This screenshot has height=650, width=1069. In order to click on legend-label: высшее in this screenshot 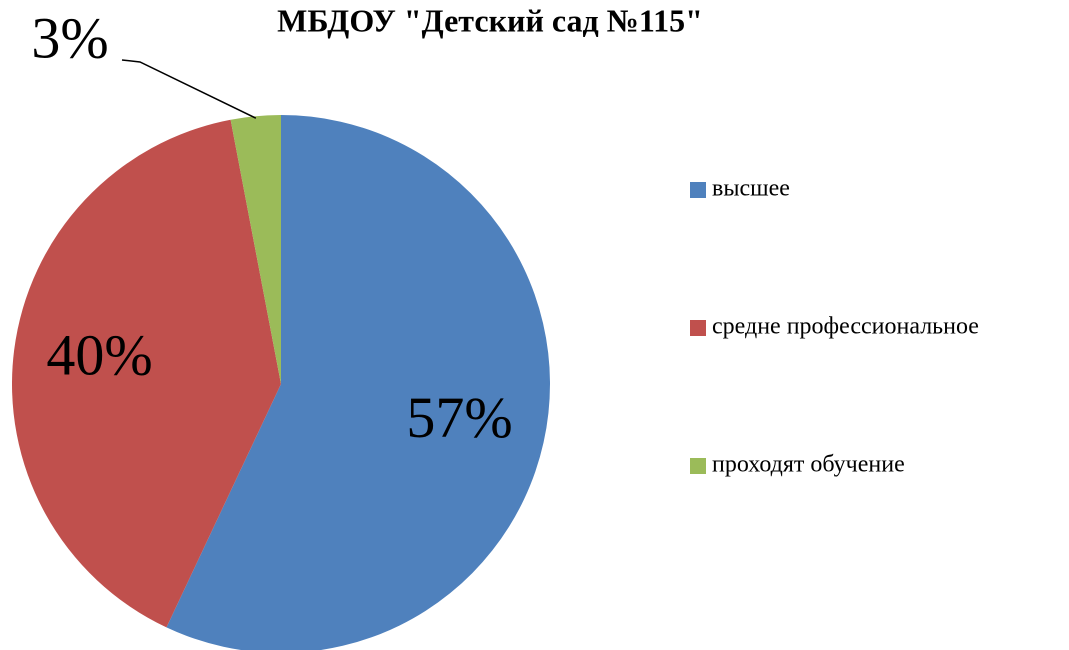, I will do `click(751, 189)`.